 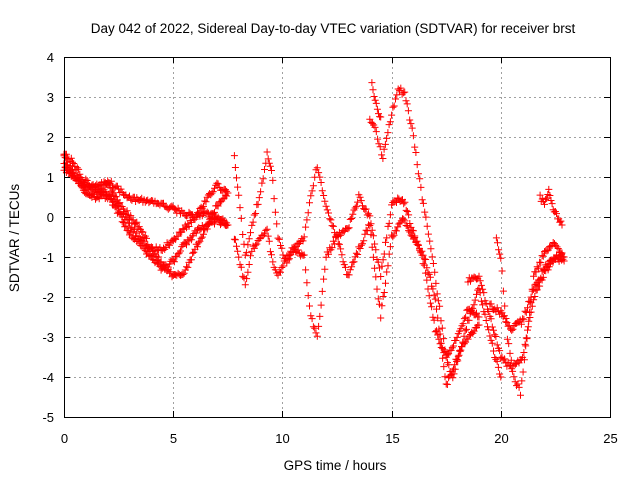 I want to click on y-tick-label: -1, so click(x=48, y=257).